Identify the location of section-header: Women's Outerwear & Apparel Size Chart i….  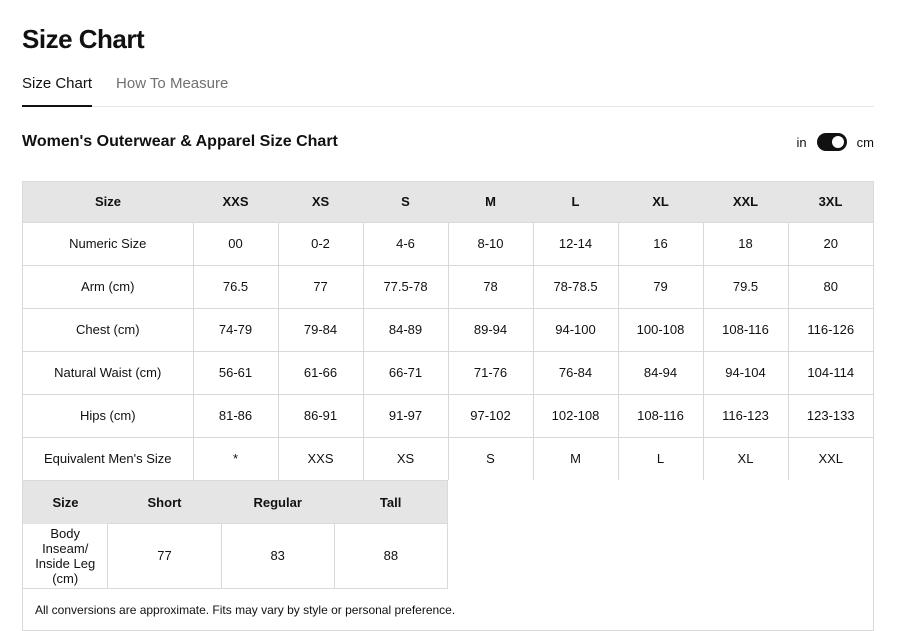
(448, 142).